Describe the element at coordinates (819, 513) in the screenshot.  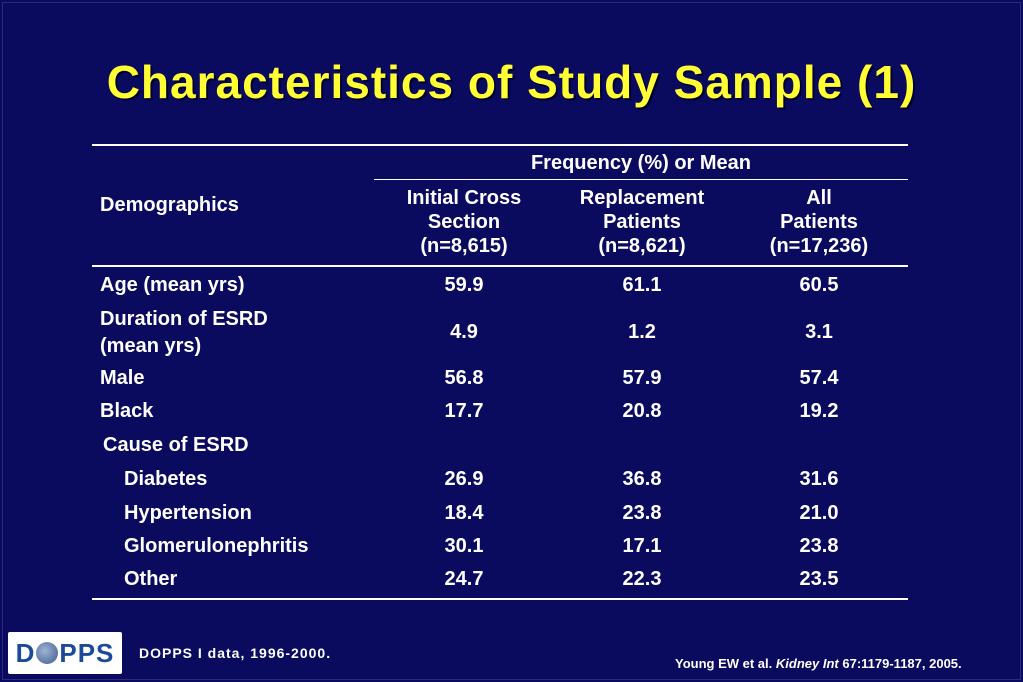
I see `table-cell: 21.0` at that location.